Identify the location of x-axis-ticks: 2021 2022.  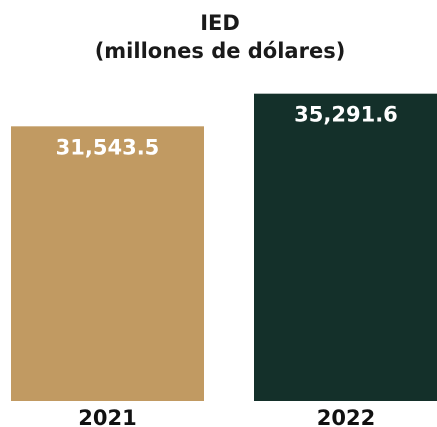
(226, 416).